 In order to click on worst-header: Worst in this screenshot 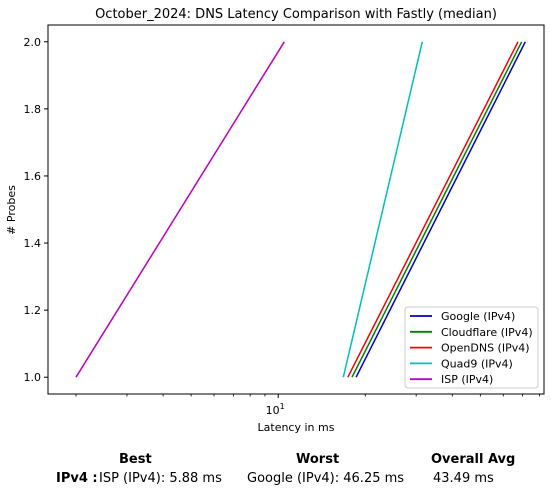, I will do `click(318, 459)`.